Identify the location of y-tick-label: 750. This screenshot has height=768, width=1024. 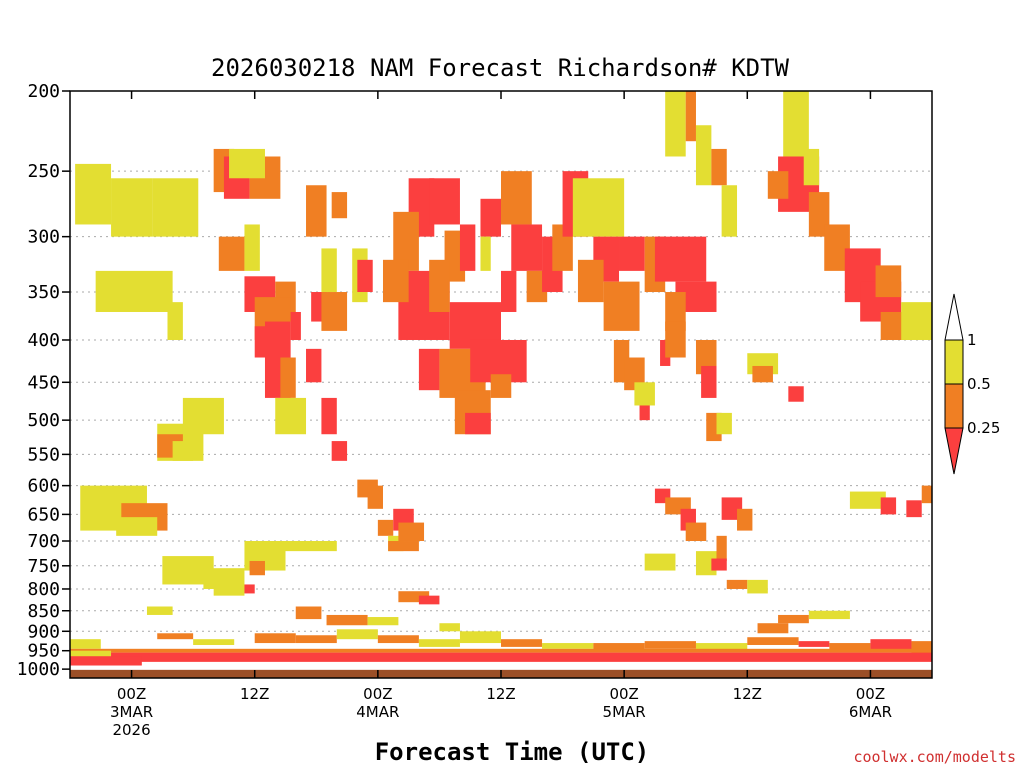
(43, 566).